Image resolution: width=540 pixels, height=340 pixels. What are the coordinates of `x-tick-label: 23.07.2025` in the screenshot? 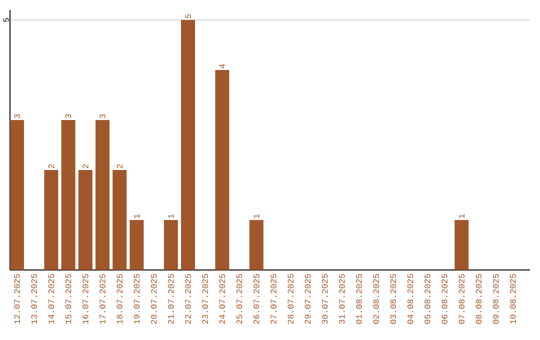 It's located at (205, 299).